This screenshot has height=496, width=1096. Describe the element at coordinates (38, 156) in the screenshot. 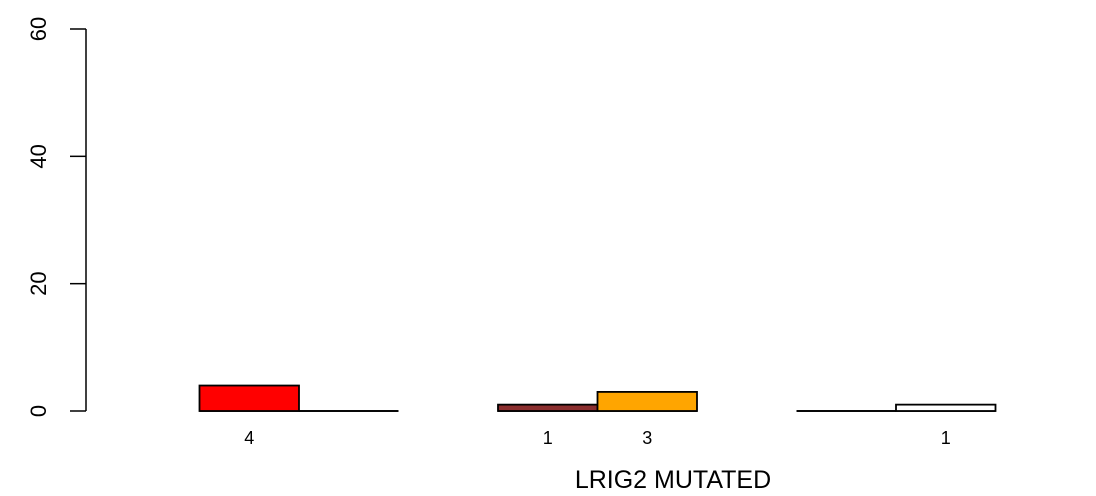

I see `y-tick-label: 40` at that location.